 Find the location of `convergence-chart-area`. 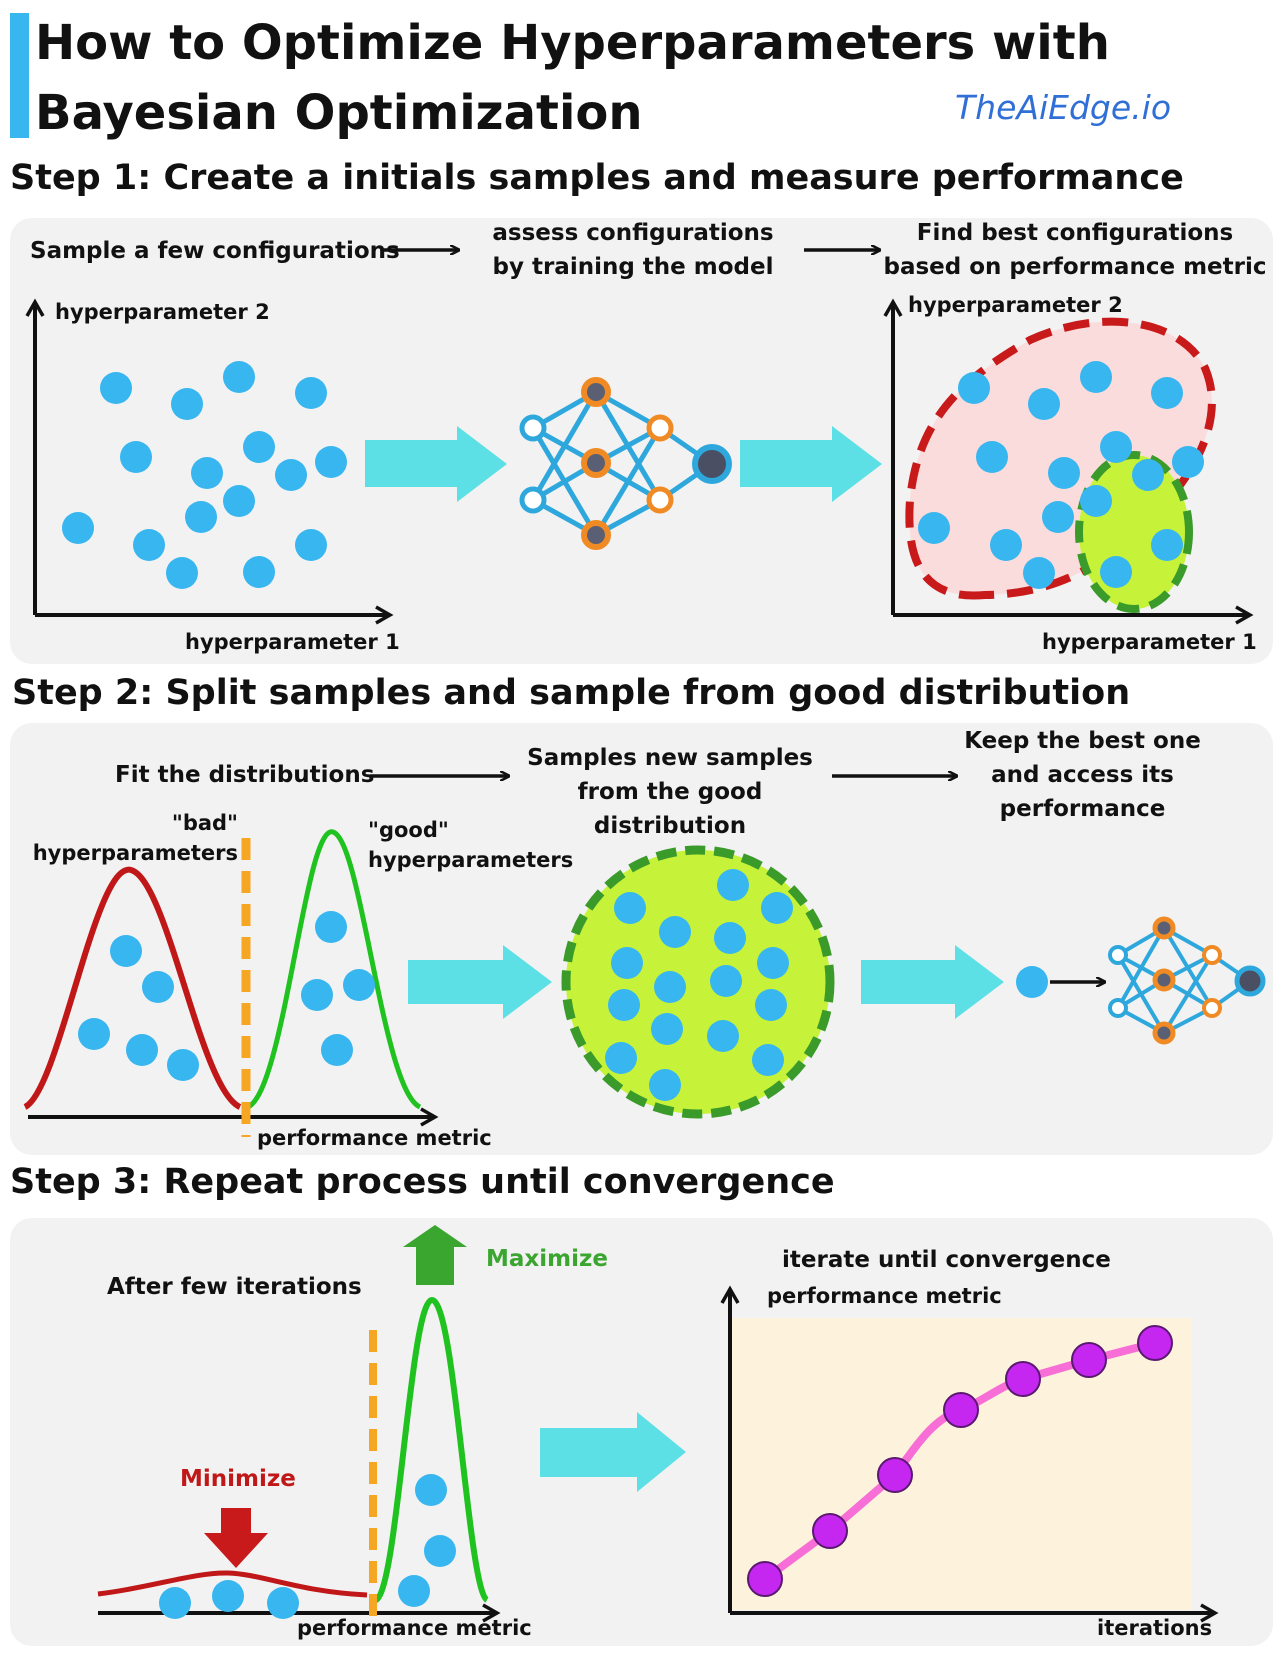

convergence-chart-area is located at coordinates (961, 1464).